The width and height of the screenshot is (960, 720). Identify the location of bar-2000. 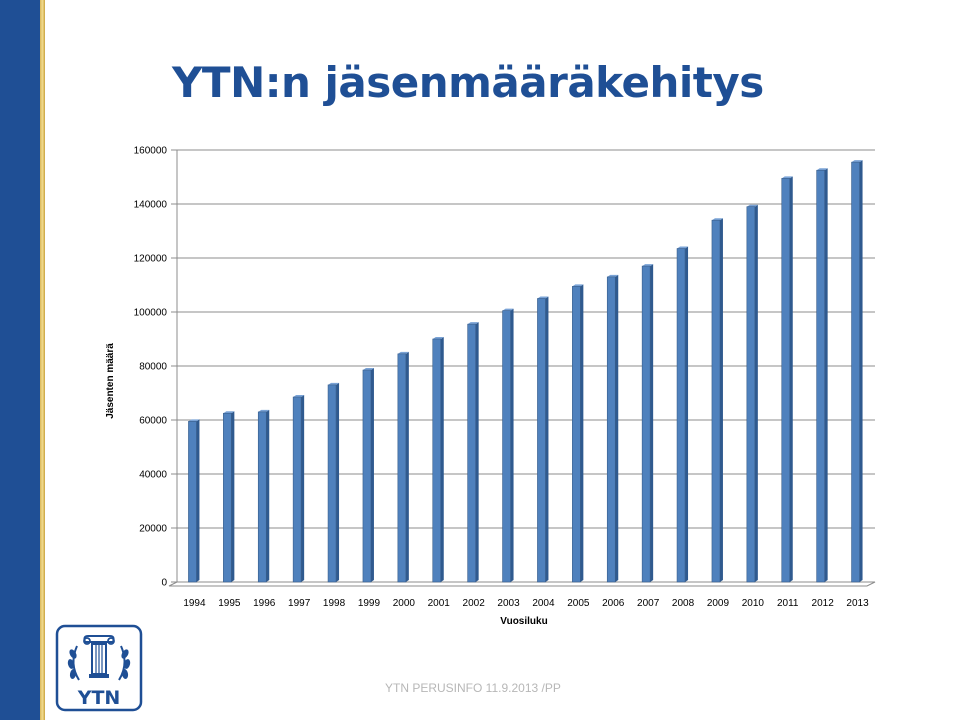
(403, 467).